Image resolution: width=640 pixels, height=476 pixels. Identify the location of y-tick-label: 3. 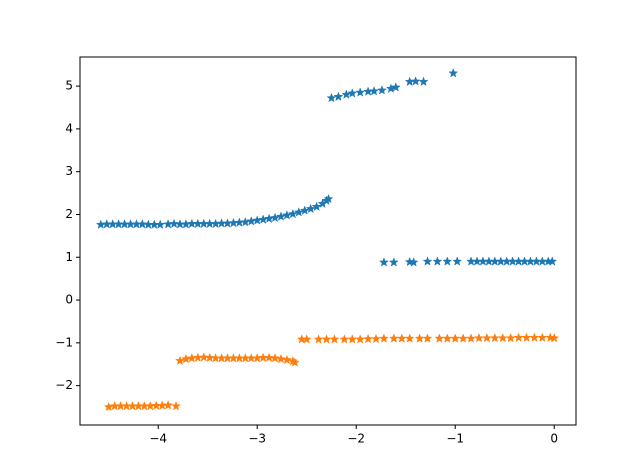
(69, 171).